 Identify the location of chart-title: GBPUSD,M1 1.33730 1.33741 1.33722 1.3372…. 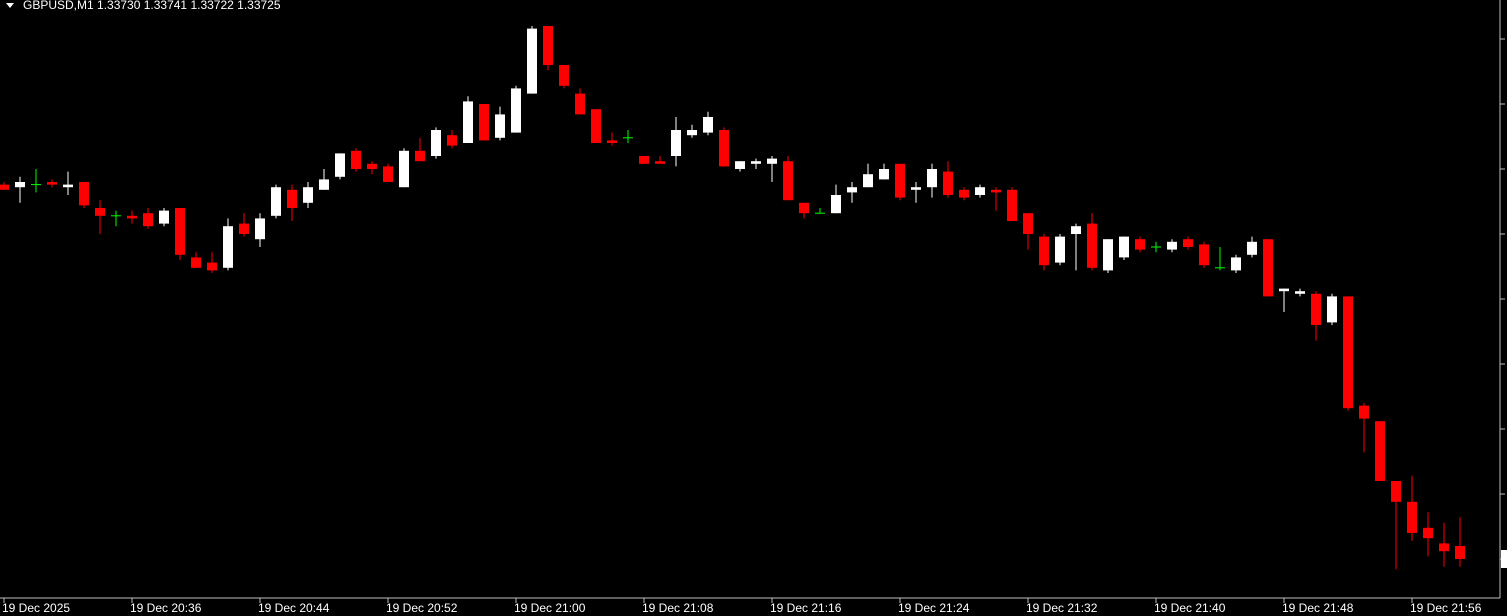
(152, 6).